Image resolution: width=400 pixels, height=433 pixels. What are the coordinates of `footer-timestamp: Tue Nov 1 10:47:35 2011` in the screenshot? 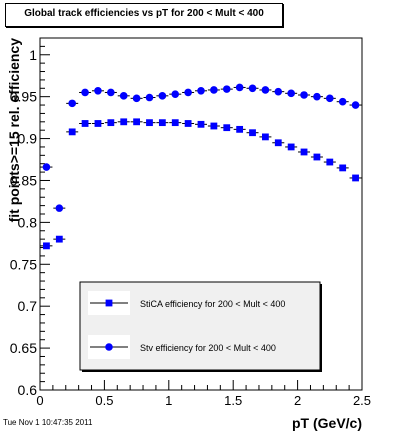 It's located at (48, 422).